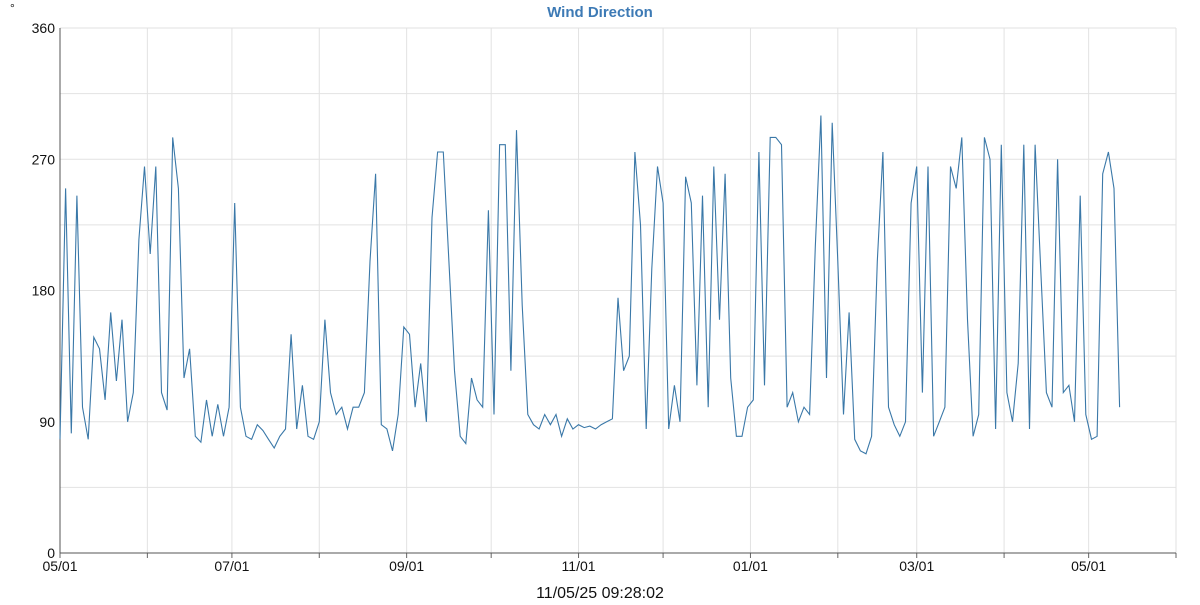  I want to click on y-tick-label: 0, so click(51, 553).